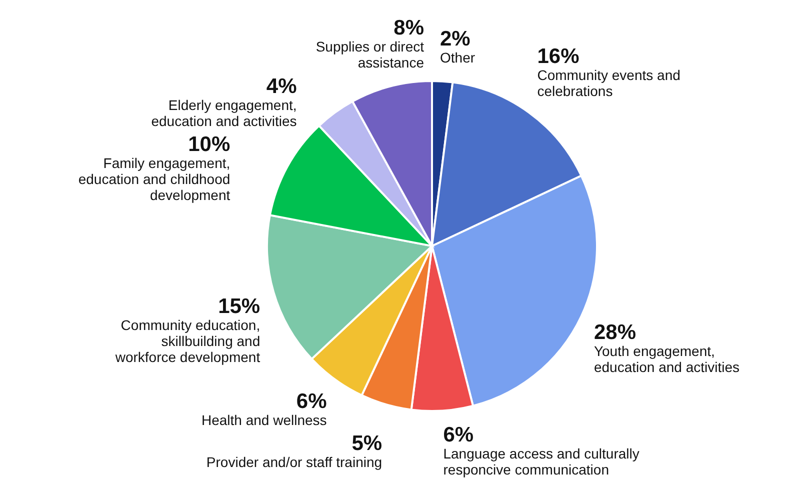 This screenshot has width=804, height=504. I want to click on data-label: 16%, so click(558, 56).